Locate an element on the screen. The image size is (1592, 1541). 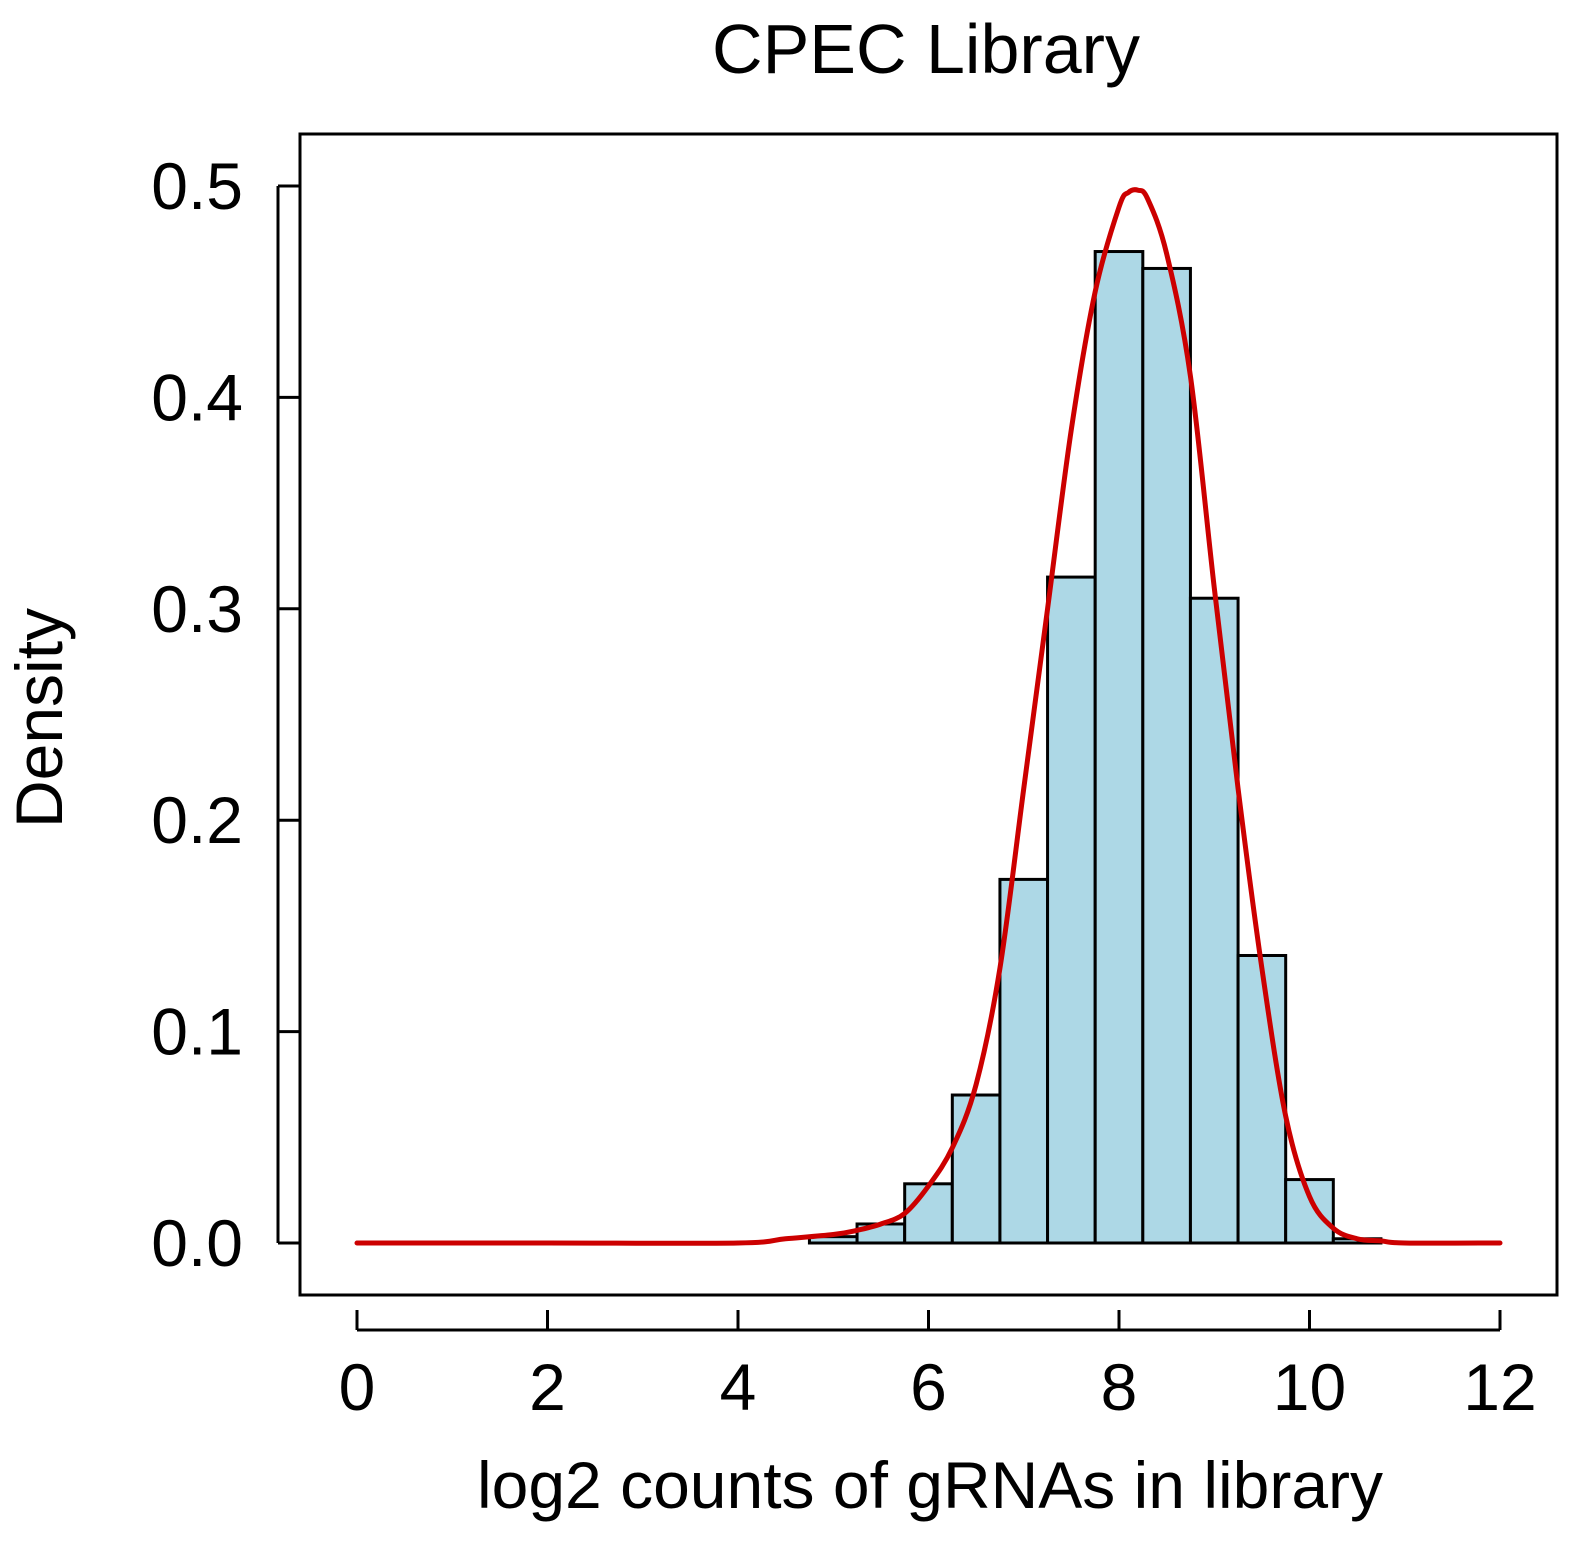
x-tick-label-0: 0 is located at coordinates (357, 1387).